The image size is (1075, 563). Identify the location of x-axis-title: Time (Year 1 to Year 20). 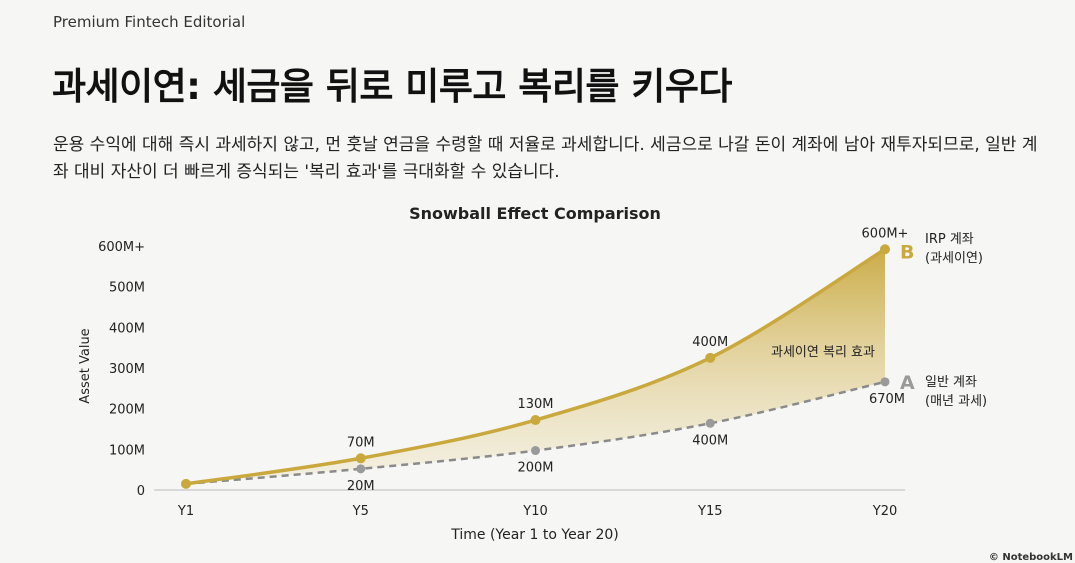
(534, 535).